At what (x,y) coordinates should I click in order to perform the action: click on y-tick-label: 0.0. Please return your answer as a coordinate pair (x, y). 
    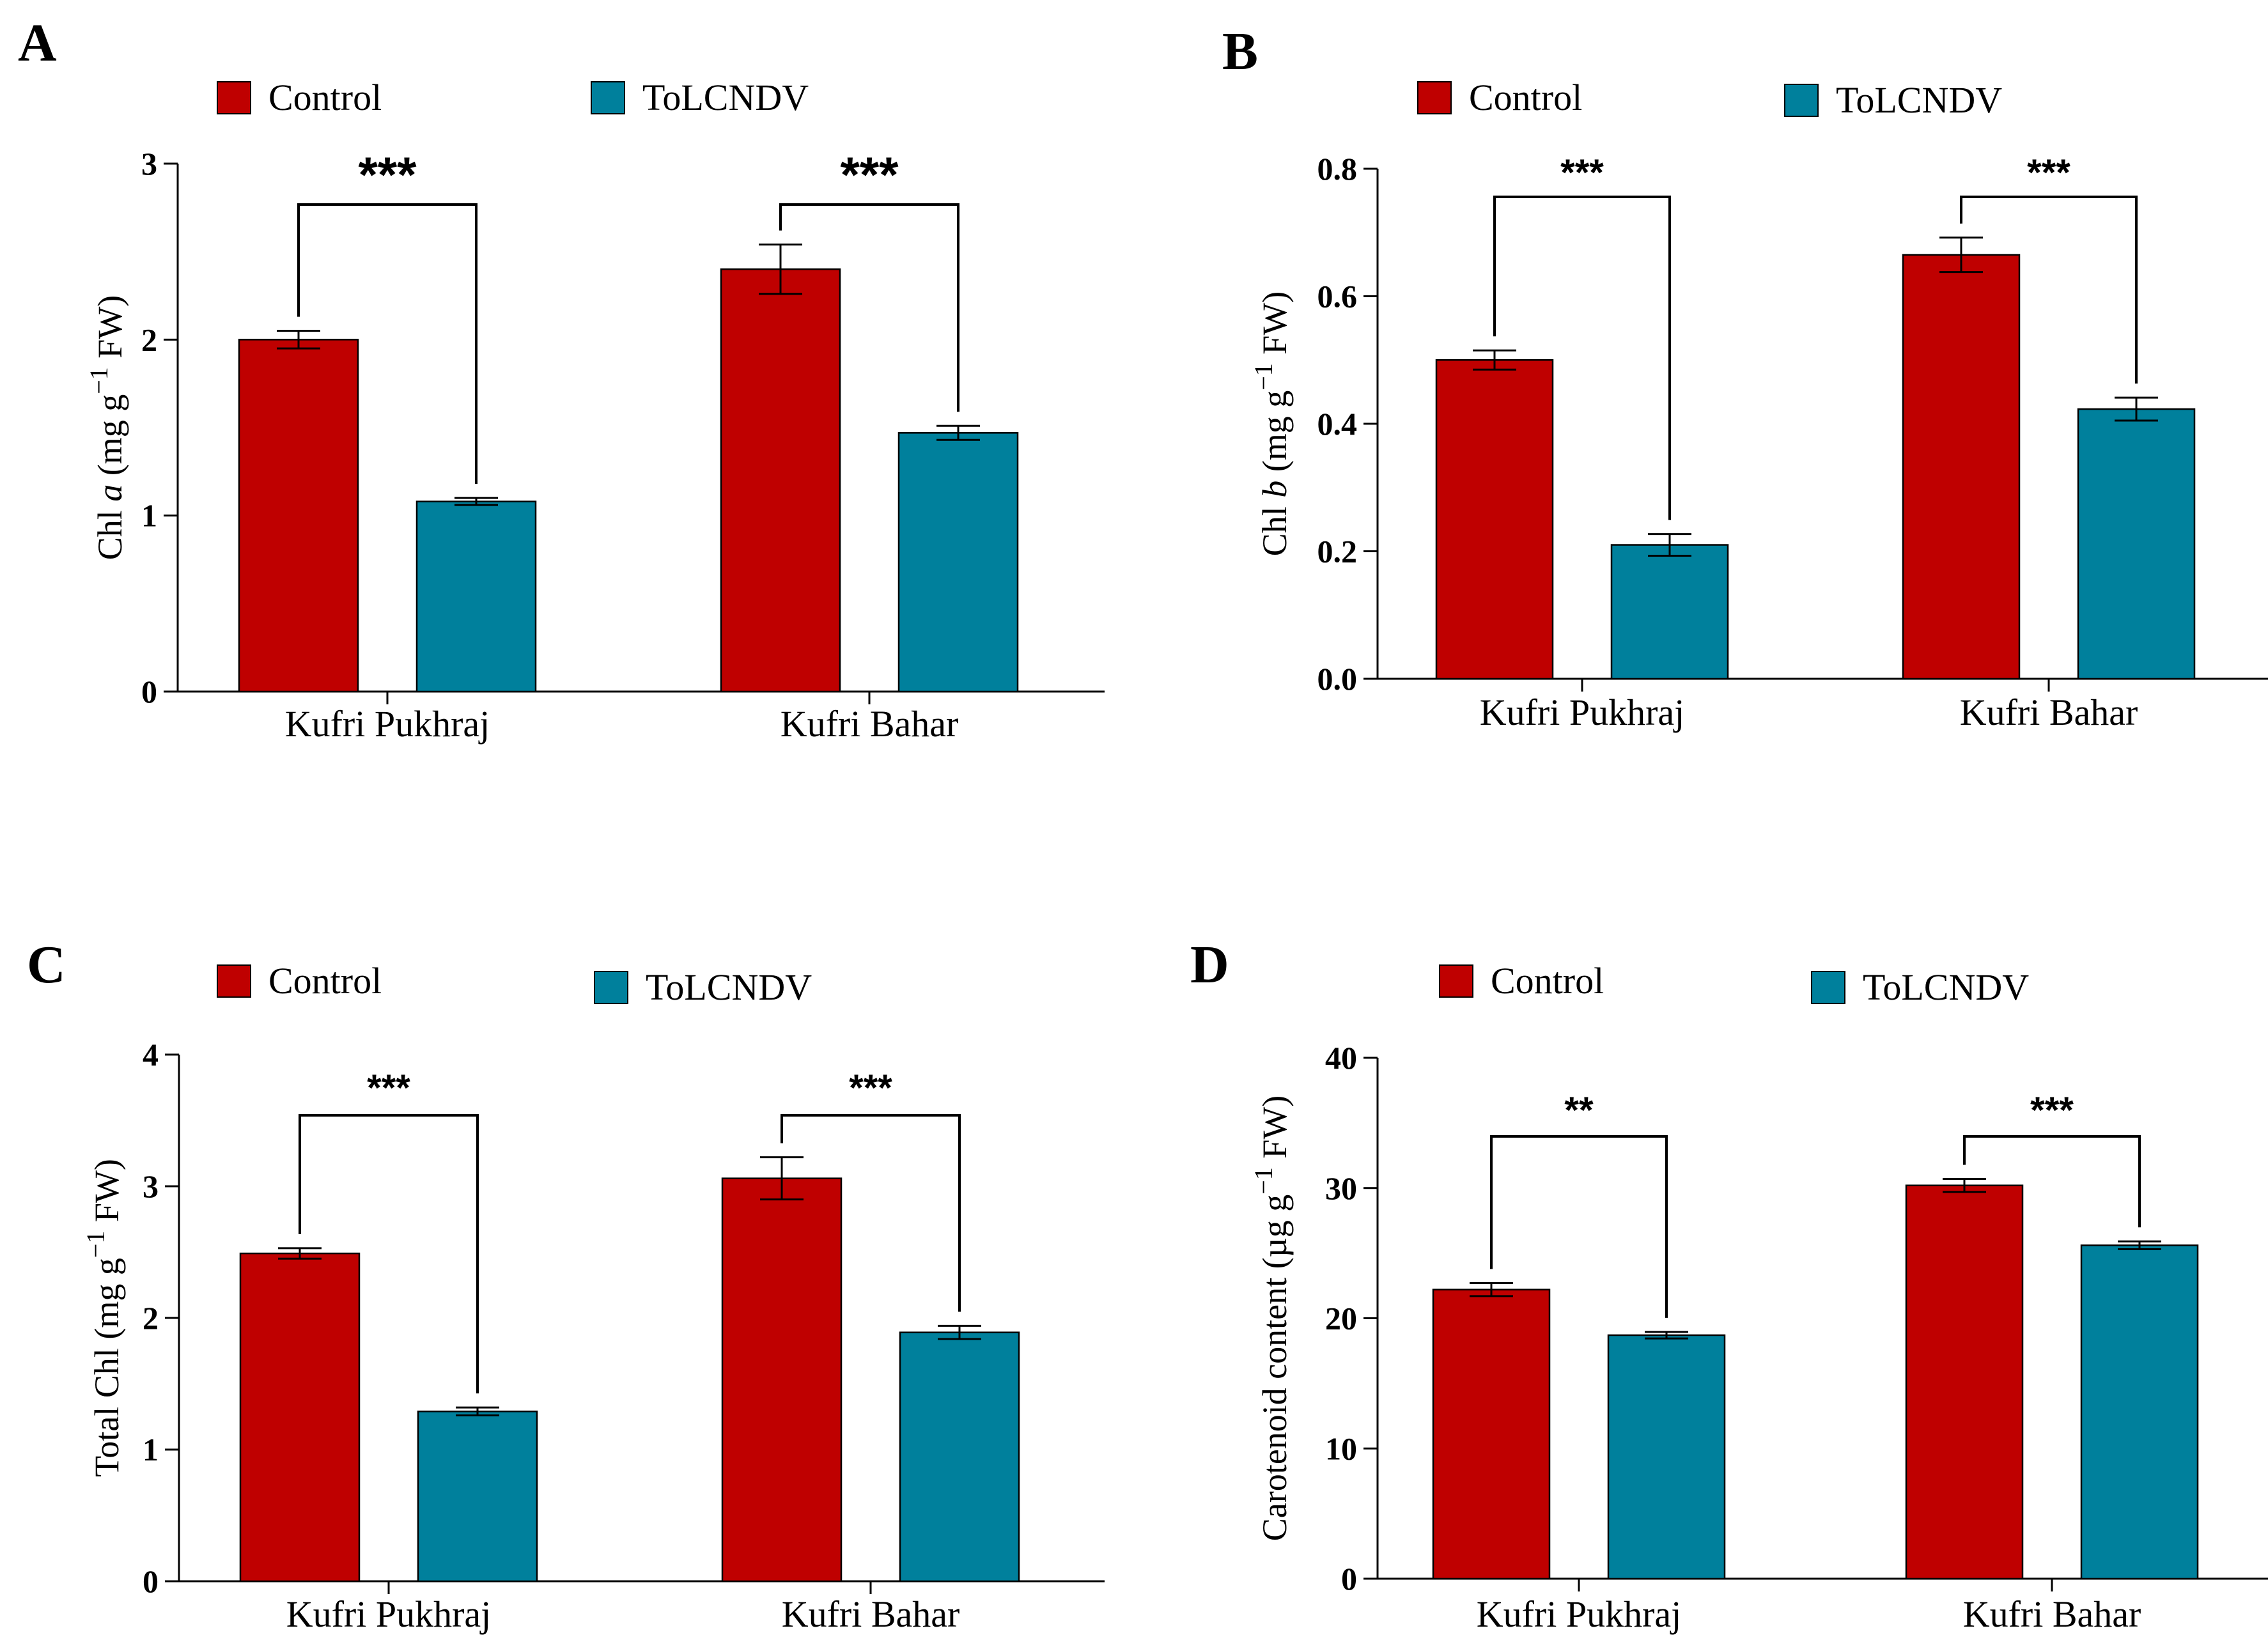
    Looking at the image, I should click on (1337, 679).